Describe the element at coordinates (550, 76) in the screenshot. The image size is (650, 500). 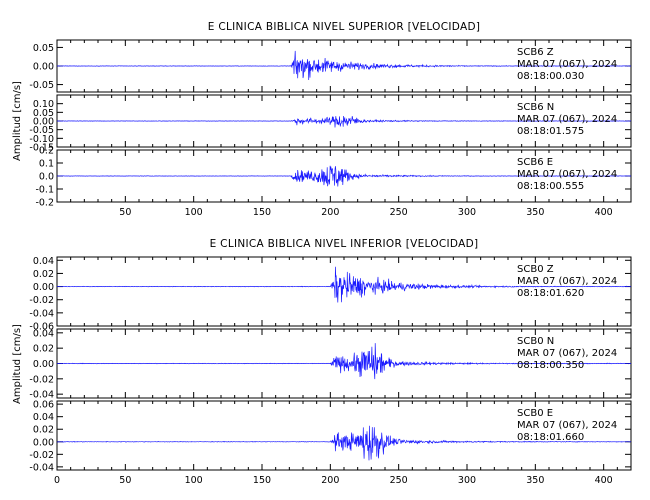
I see `record-time: 08:18:00.030` at that location.